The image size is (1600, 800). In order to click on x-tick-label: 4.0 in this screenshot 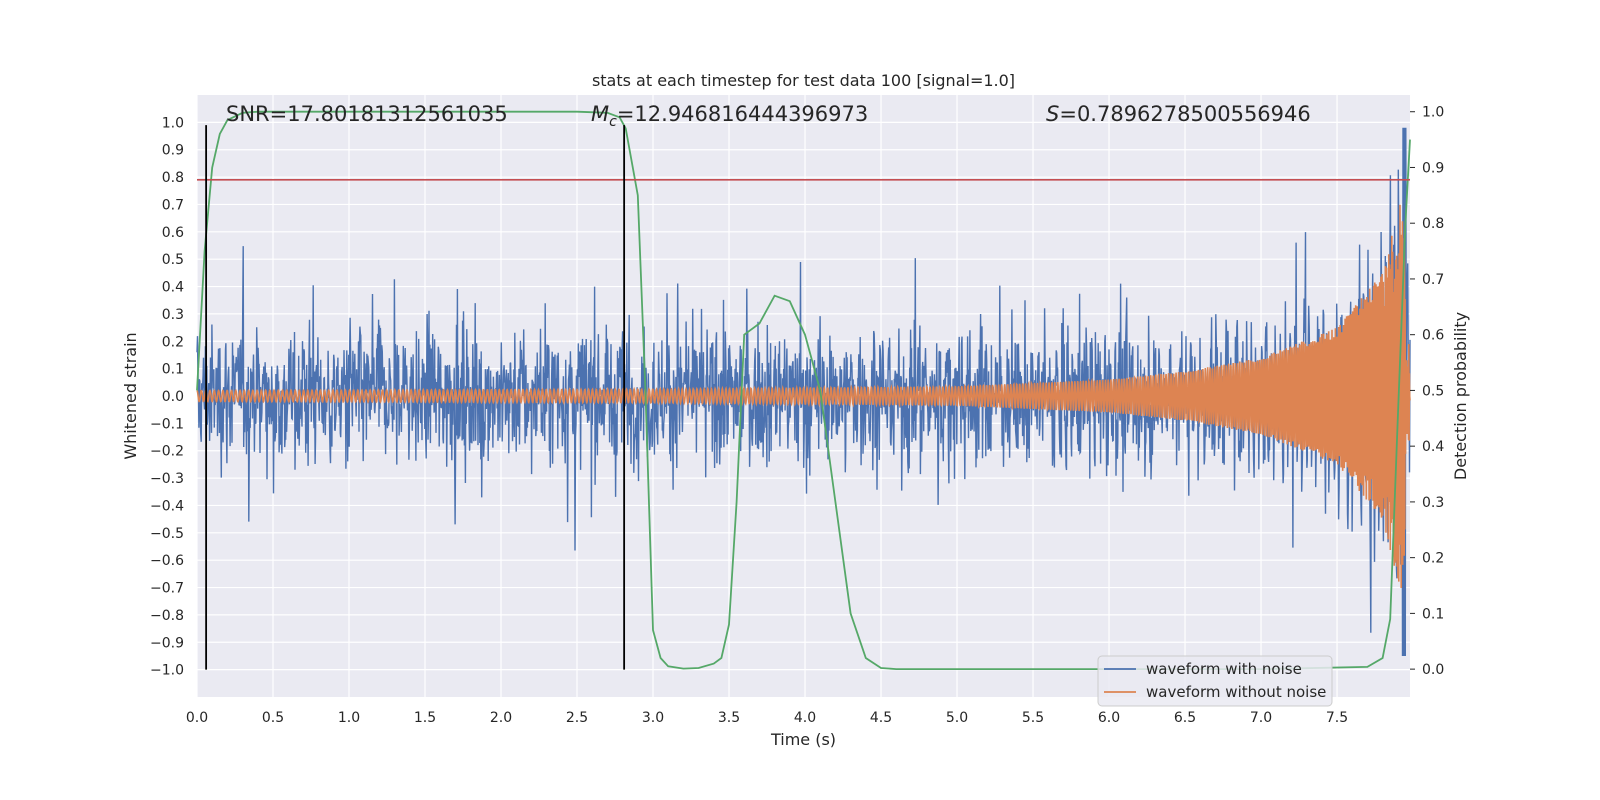, I will do `click(805, 718)`.